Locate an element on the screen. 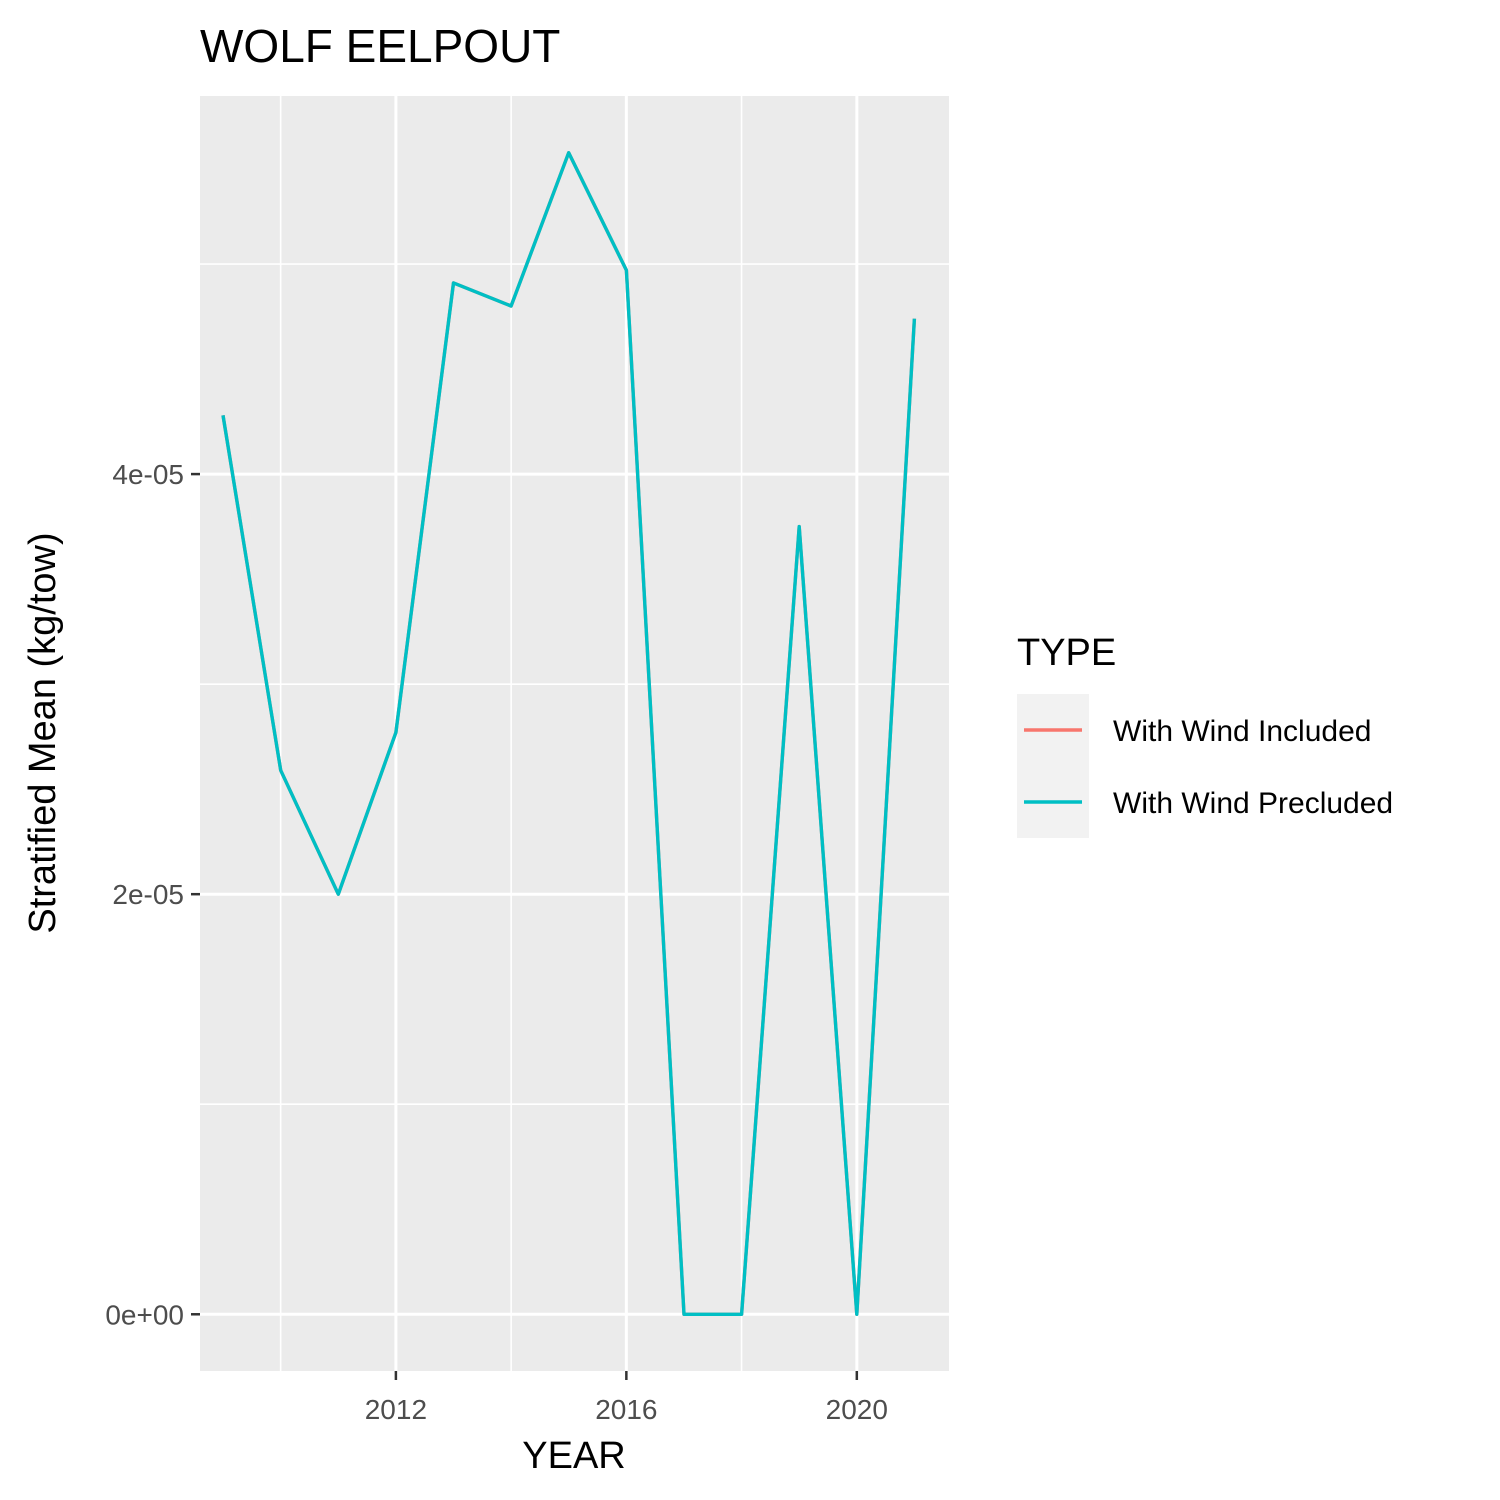 The image size is (1500, 1500). chart-title: WOLF EELPOUT is located at coordinates (380, 46).